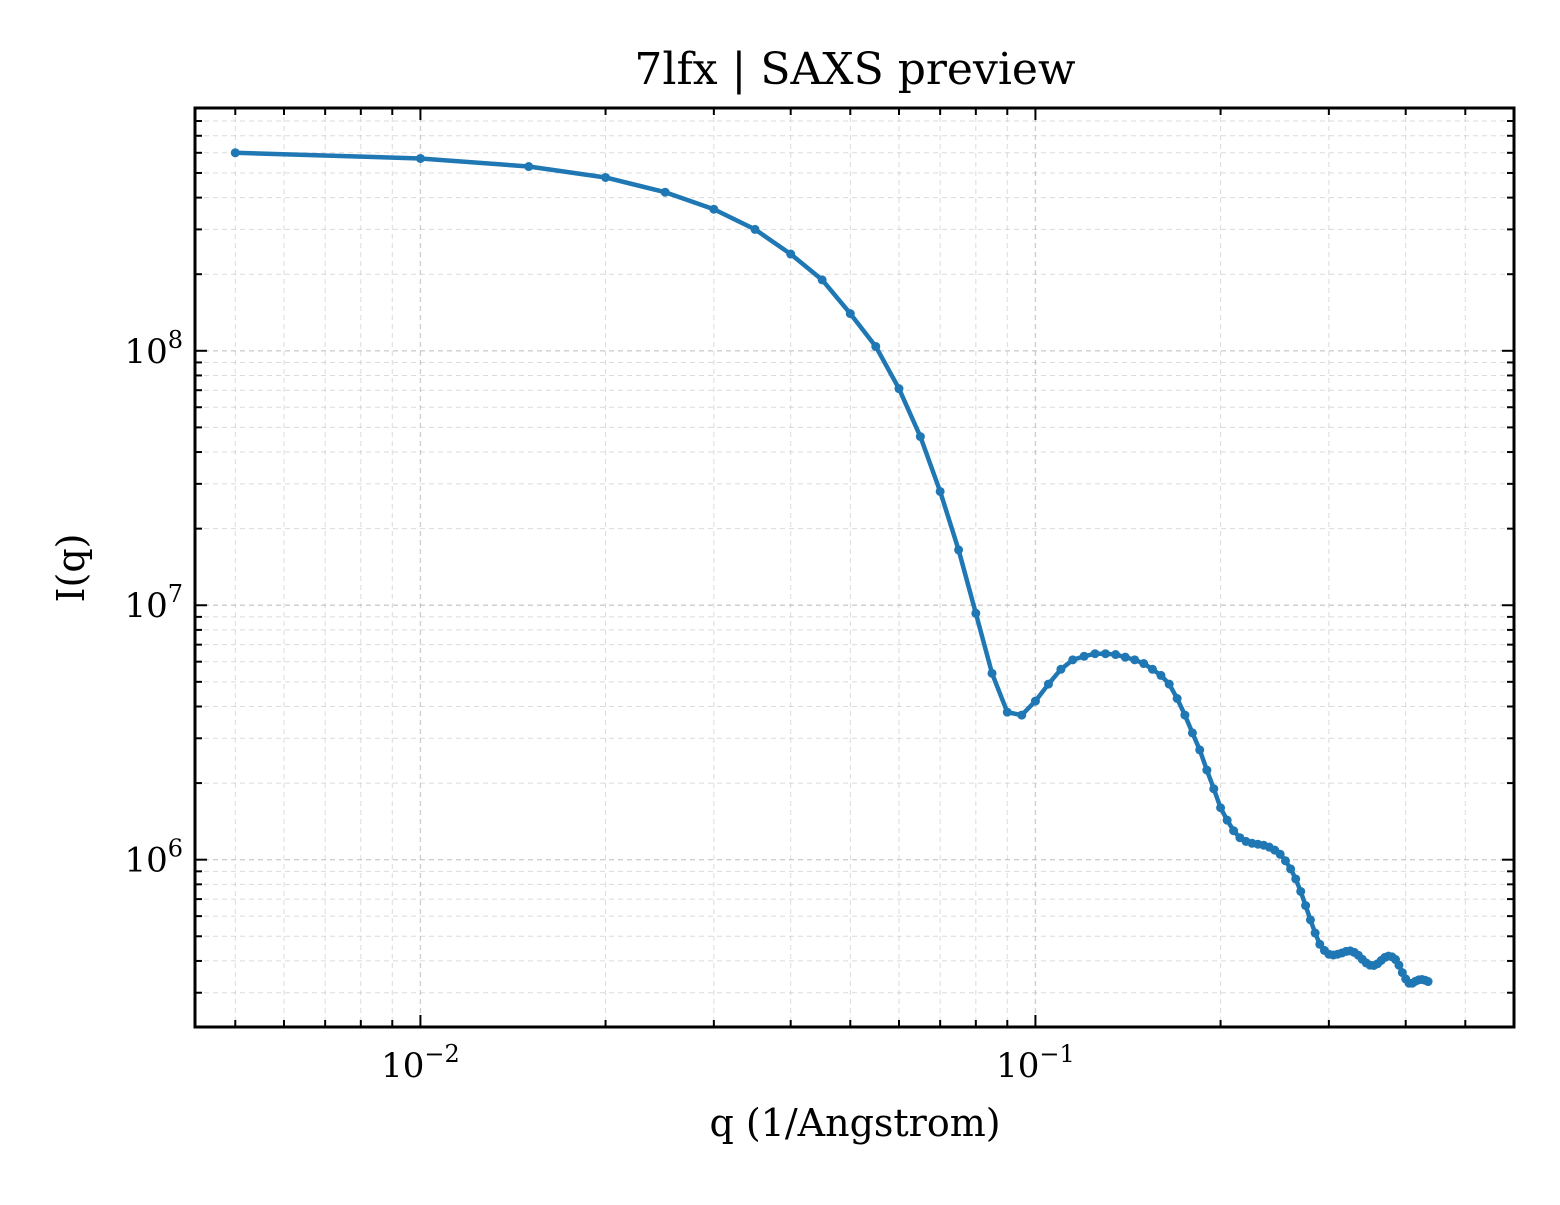 Image resolution: width=1560 pixels, height=1205 pixels. I want to click on y-tick-label: 10⁸, so click(153, 349).